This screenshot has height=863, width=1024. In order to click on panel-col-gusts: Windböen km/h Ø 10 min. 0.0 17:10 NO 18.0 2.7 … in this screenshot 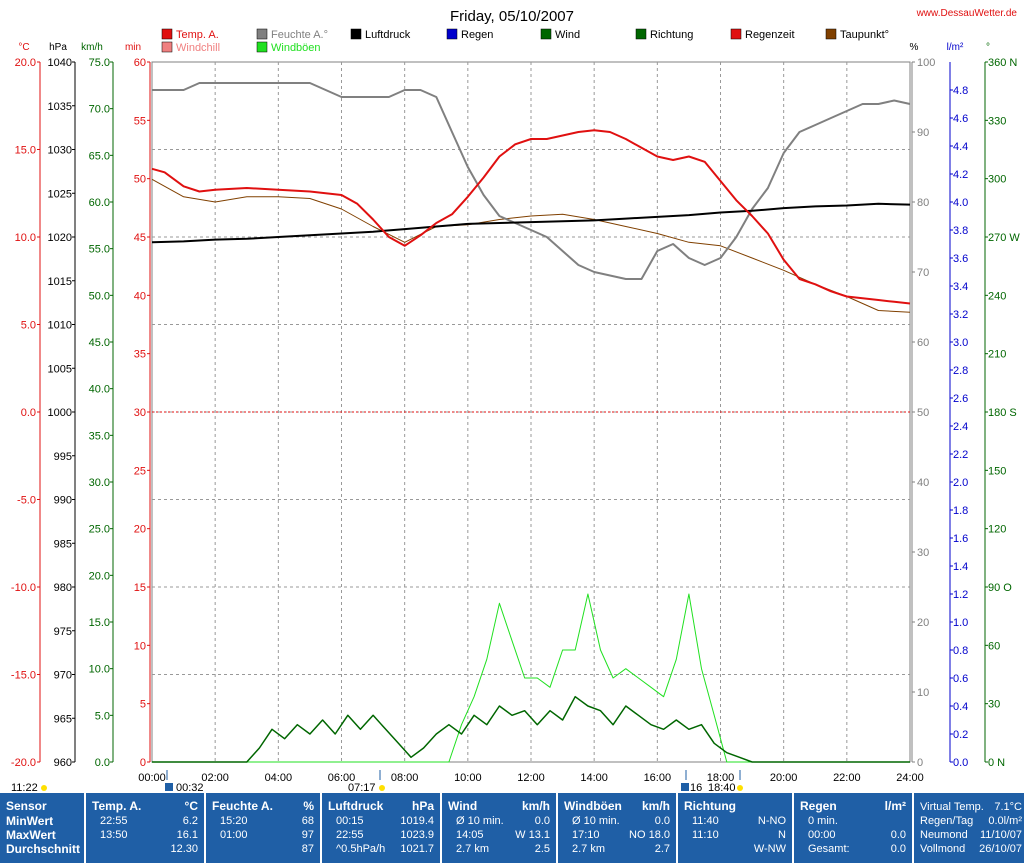, I will do `click(618, 828)`.